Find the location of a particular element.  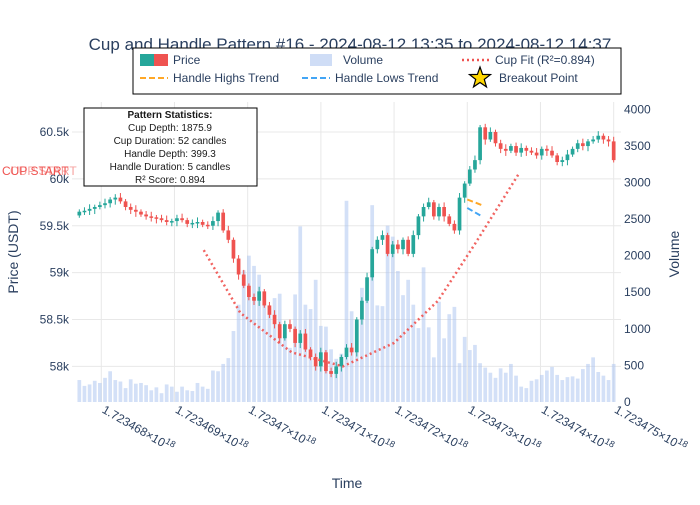

stats-line: Handle Depth: 399.3 is located at coordinates (170, 154).